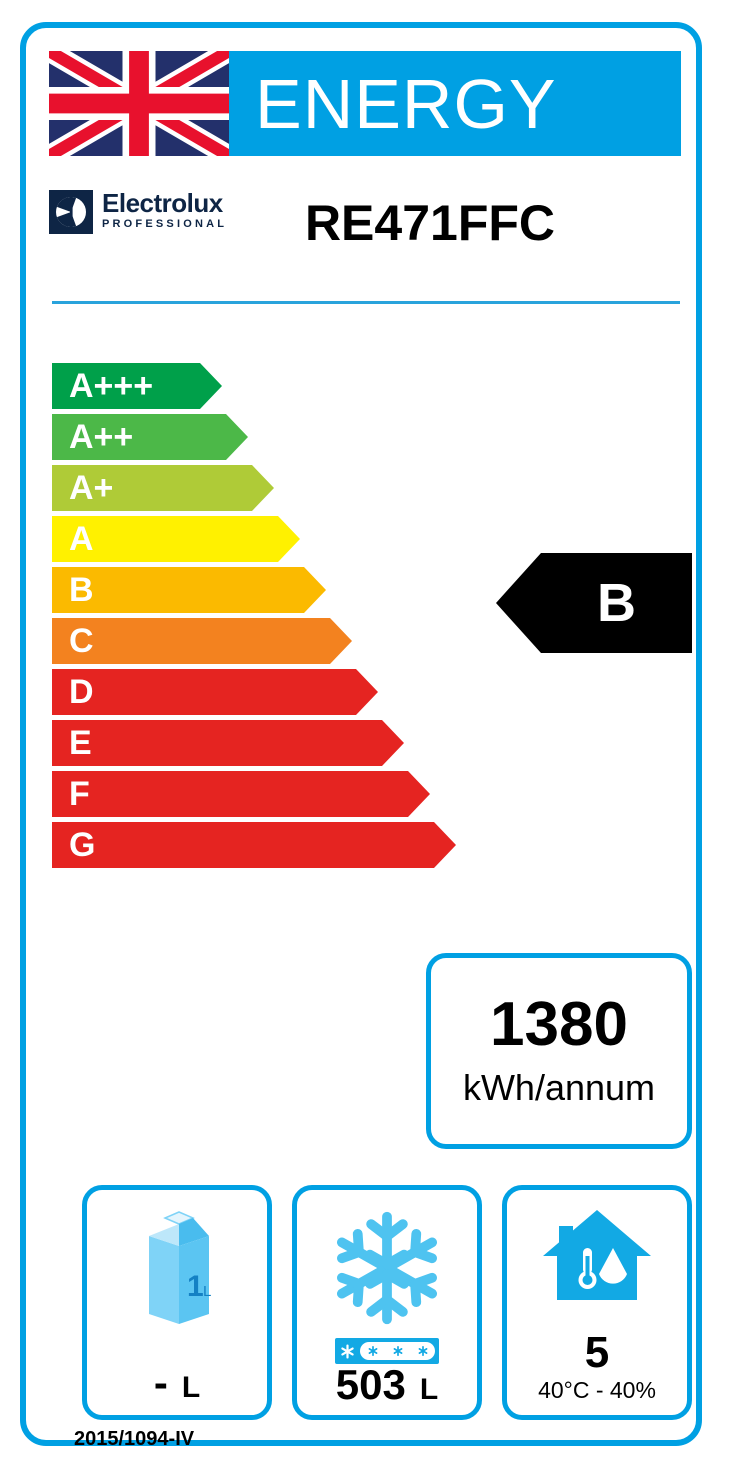 Image resolution: width=730 pixels, height=1480 pixels. I want to click on electrolux-logo: Electrolux PROFESSIONAL, so click(138, 212).